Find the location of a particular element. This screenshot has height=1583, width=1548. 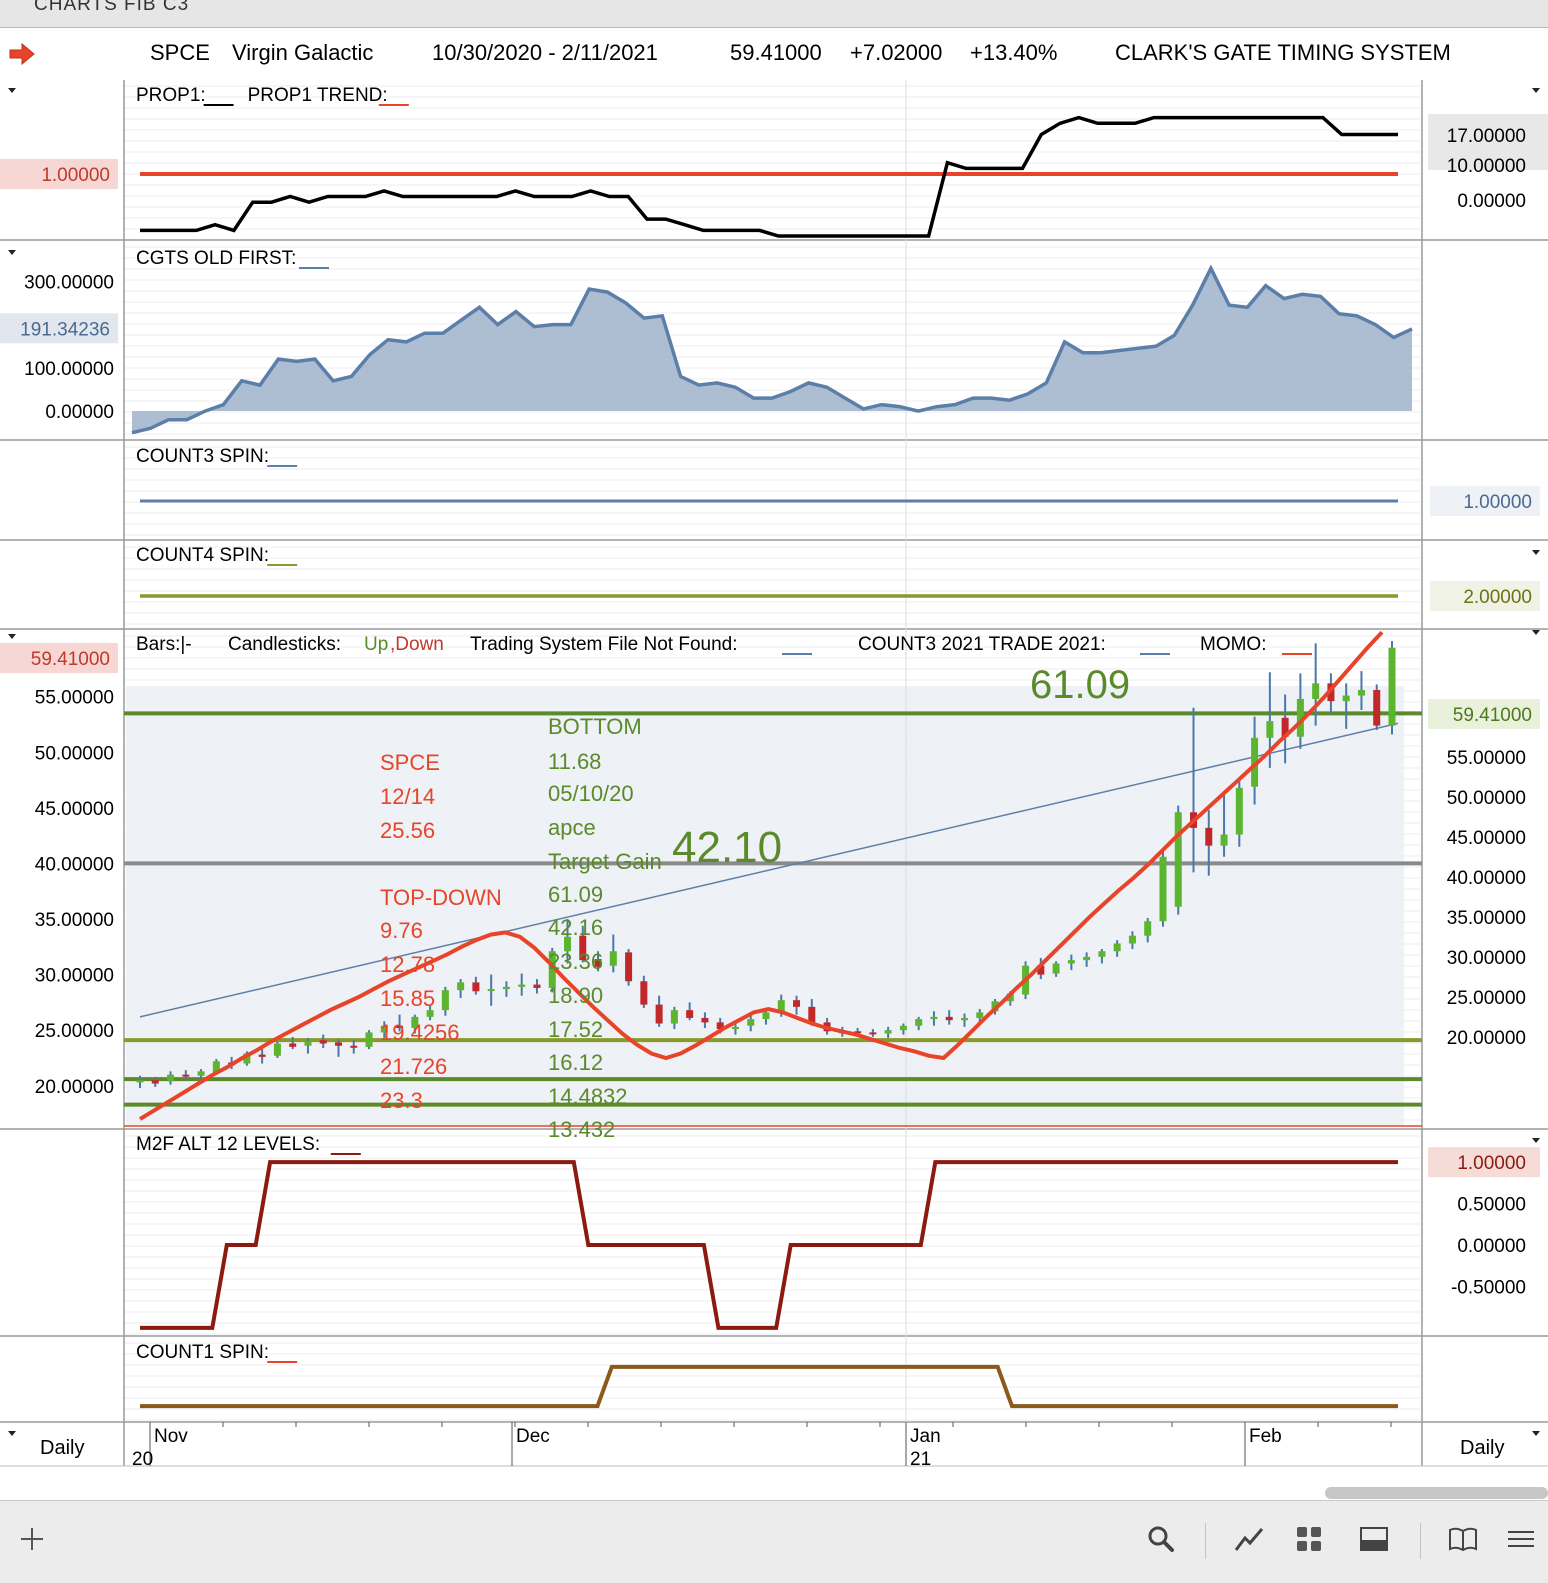

y-tick-label: 10.00000 is located at coordinates (1486, 166).